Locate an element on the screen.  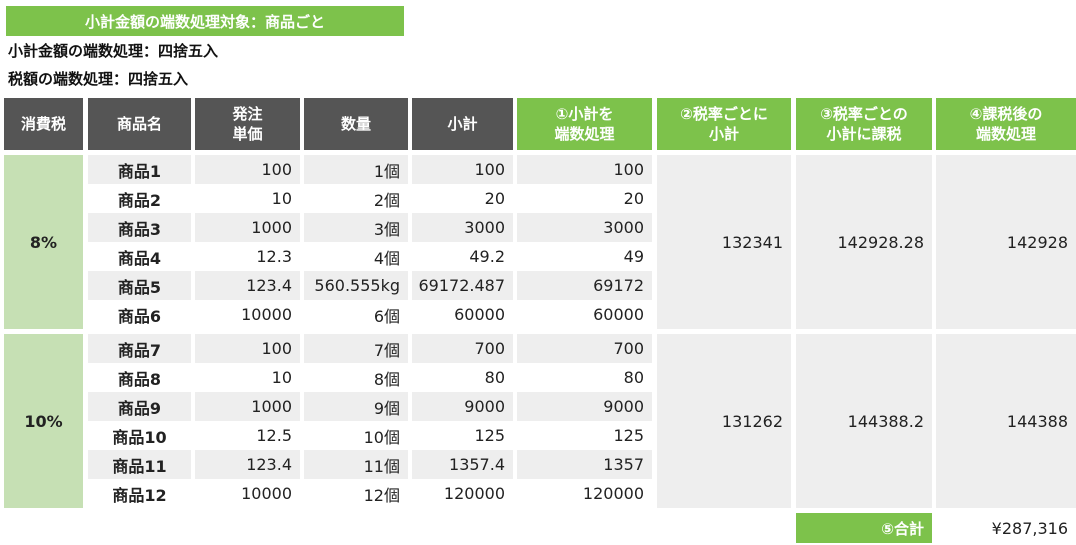
taxed-subtotal-cell: 144388.2 is located at coordinates (864, 421).